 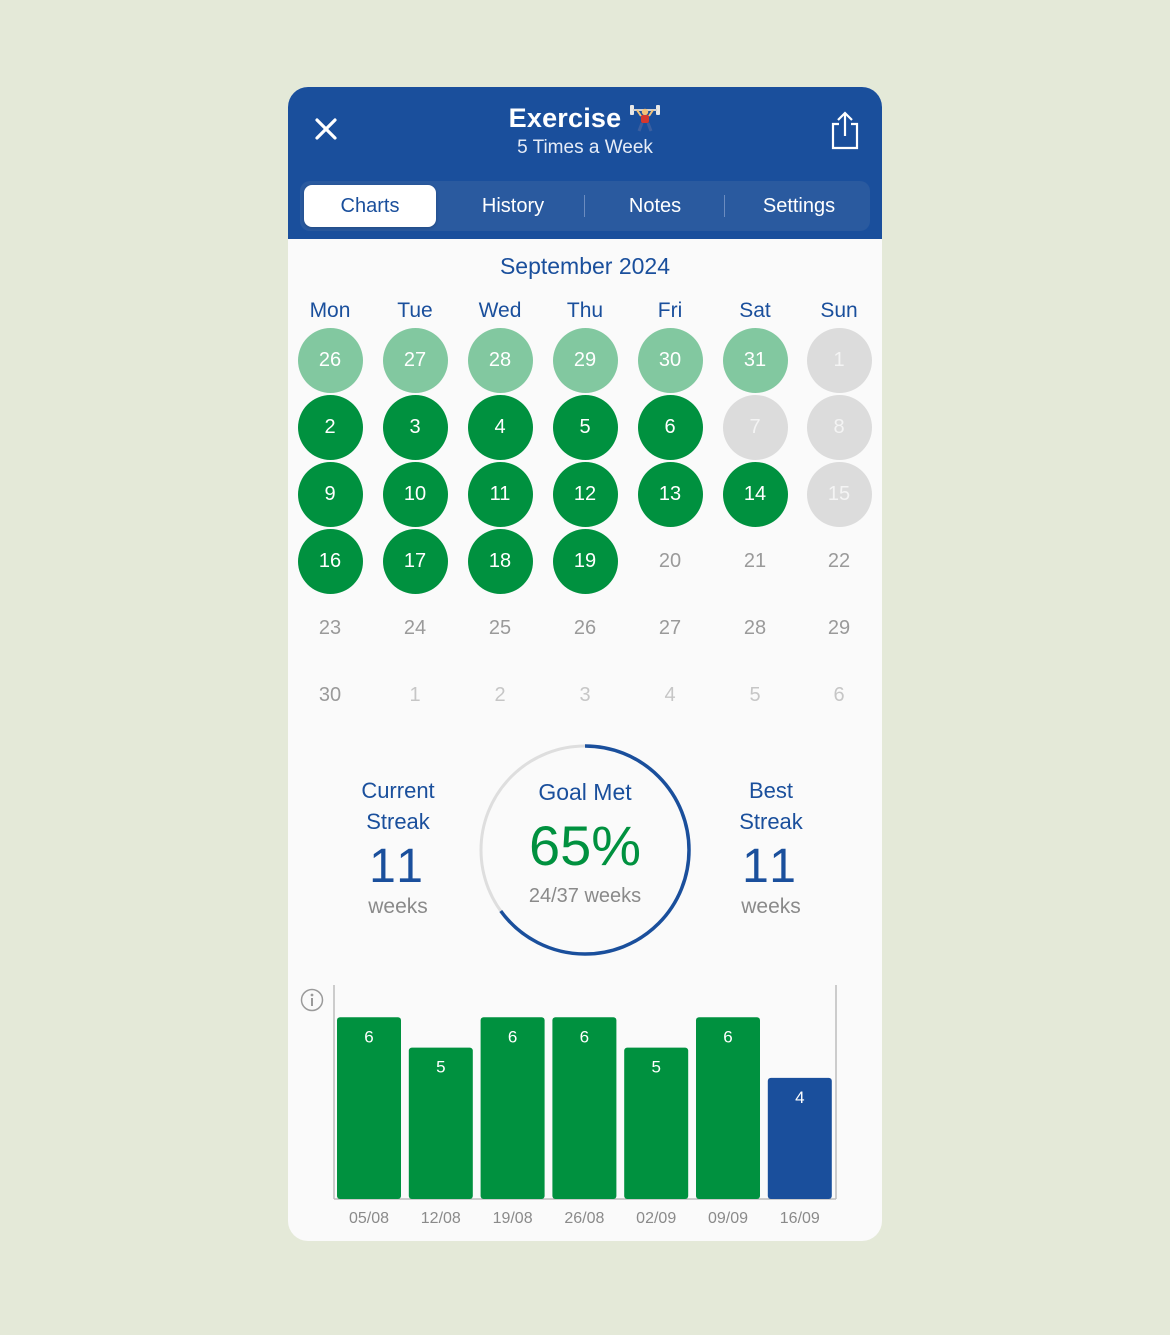 What do you see at coordinates (771, 790) in the screenshot?
I see `best-streak-label-line1: Best` at bounding box center [771, 790].